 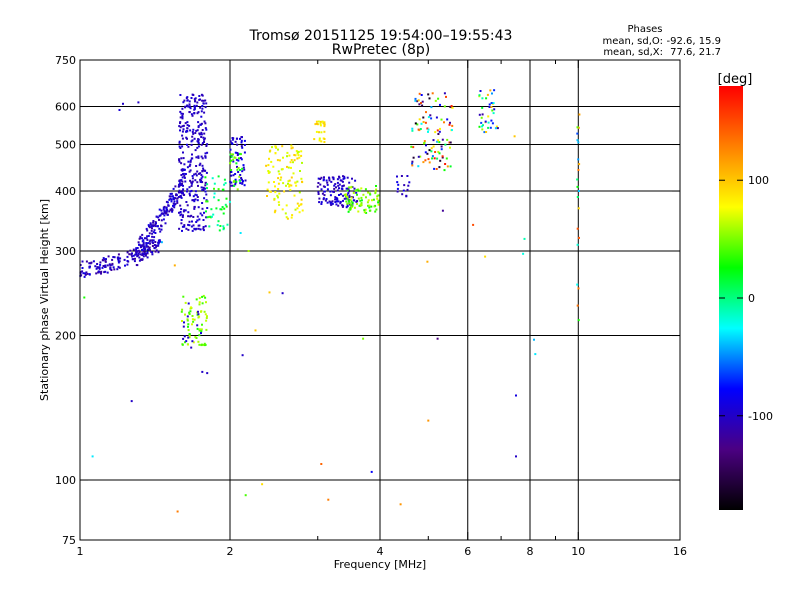 I want to click on x-tick-label: 10, so click(x=578, y=551).